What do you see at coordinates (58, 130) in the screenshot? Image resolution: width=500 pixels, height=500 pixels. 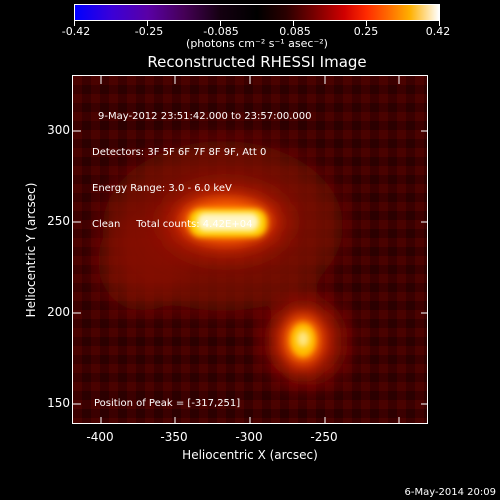 I see `y-tick-label: 300` at bounding box center [58, 130].